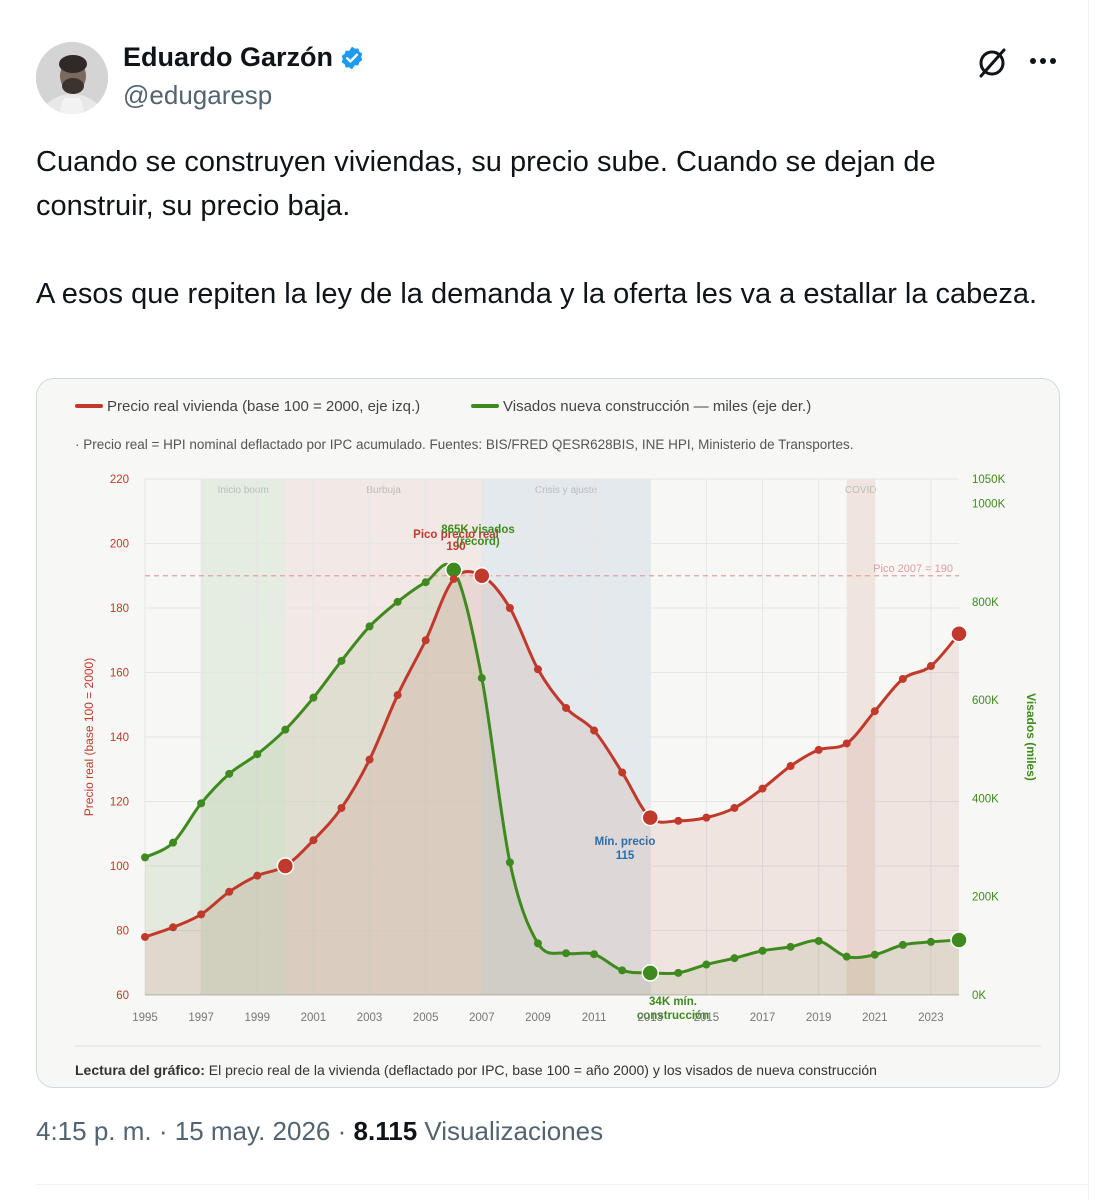  I want to click on annotation-min-permits-note: construcción, so click(673, 1016).